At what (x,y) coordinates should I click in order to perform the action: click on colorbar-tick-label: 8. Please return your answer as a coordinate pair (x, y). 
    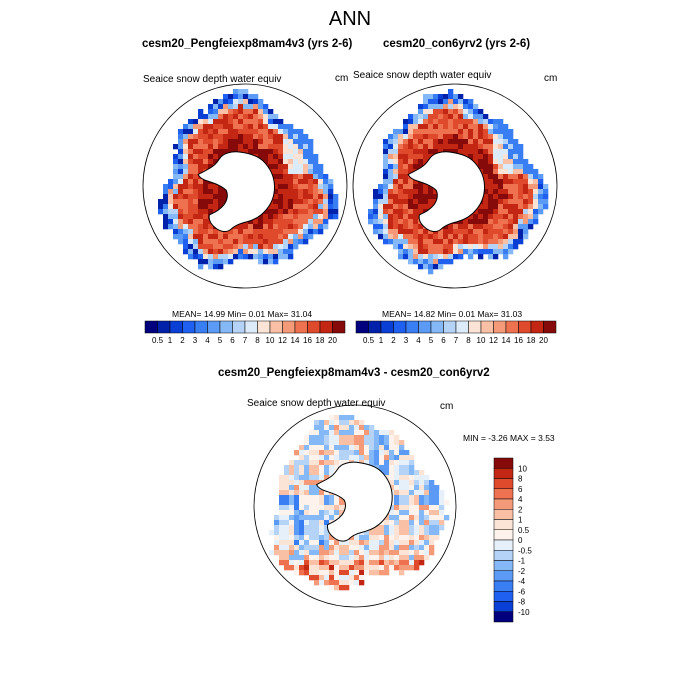
    Looking at the image, I should click on (520, 479).